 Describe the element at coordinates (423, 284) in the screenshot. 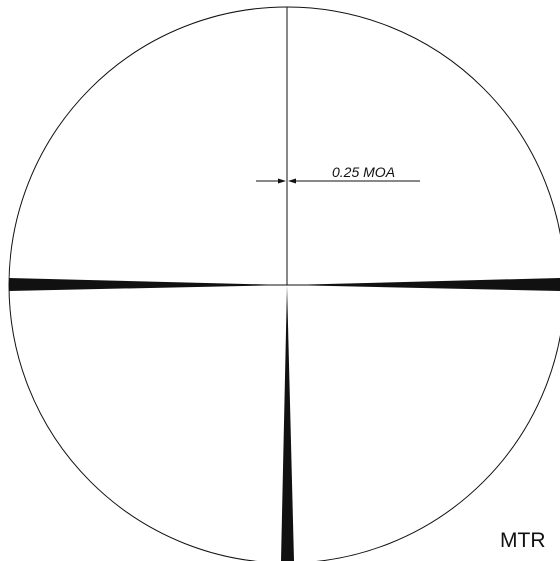

I see `right-post` at that location.